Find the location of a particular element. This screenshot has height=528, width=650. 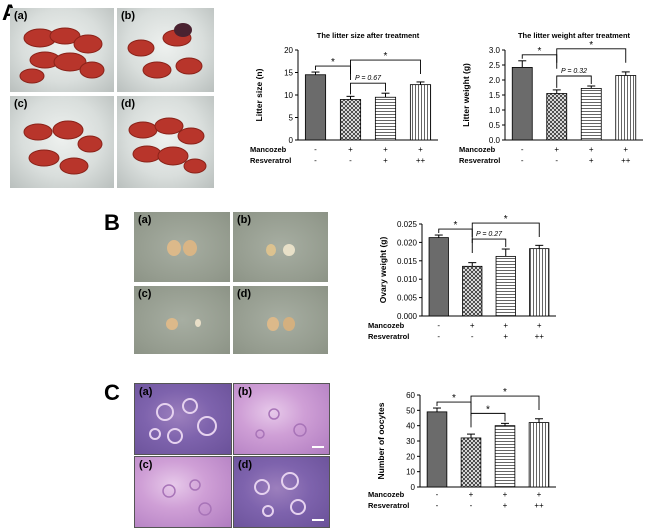

ovary-photo-c: (c) is located at coordinates (182, 320).